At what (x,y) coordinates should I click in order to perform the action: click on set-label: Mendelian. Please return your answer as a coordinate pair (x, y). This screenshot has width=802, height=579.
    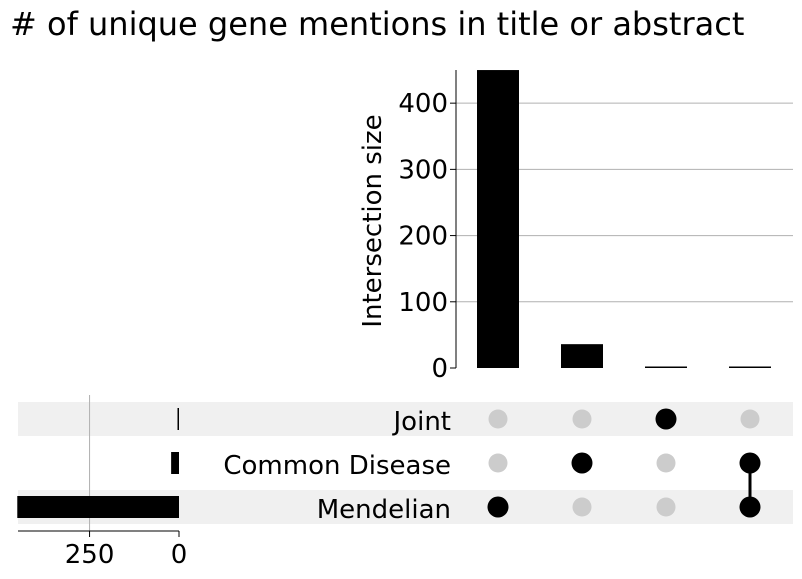
    Looking at the image, I should click on (384, 510).